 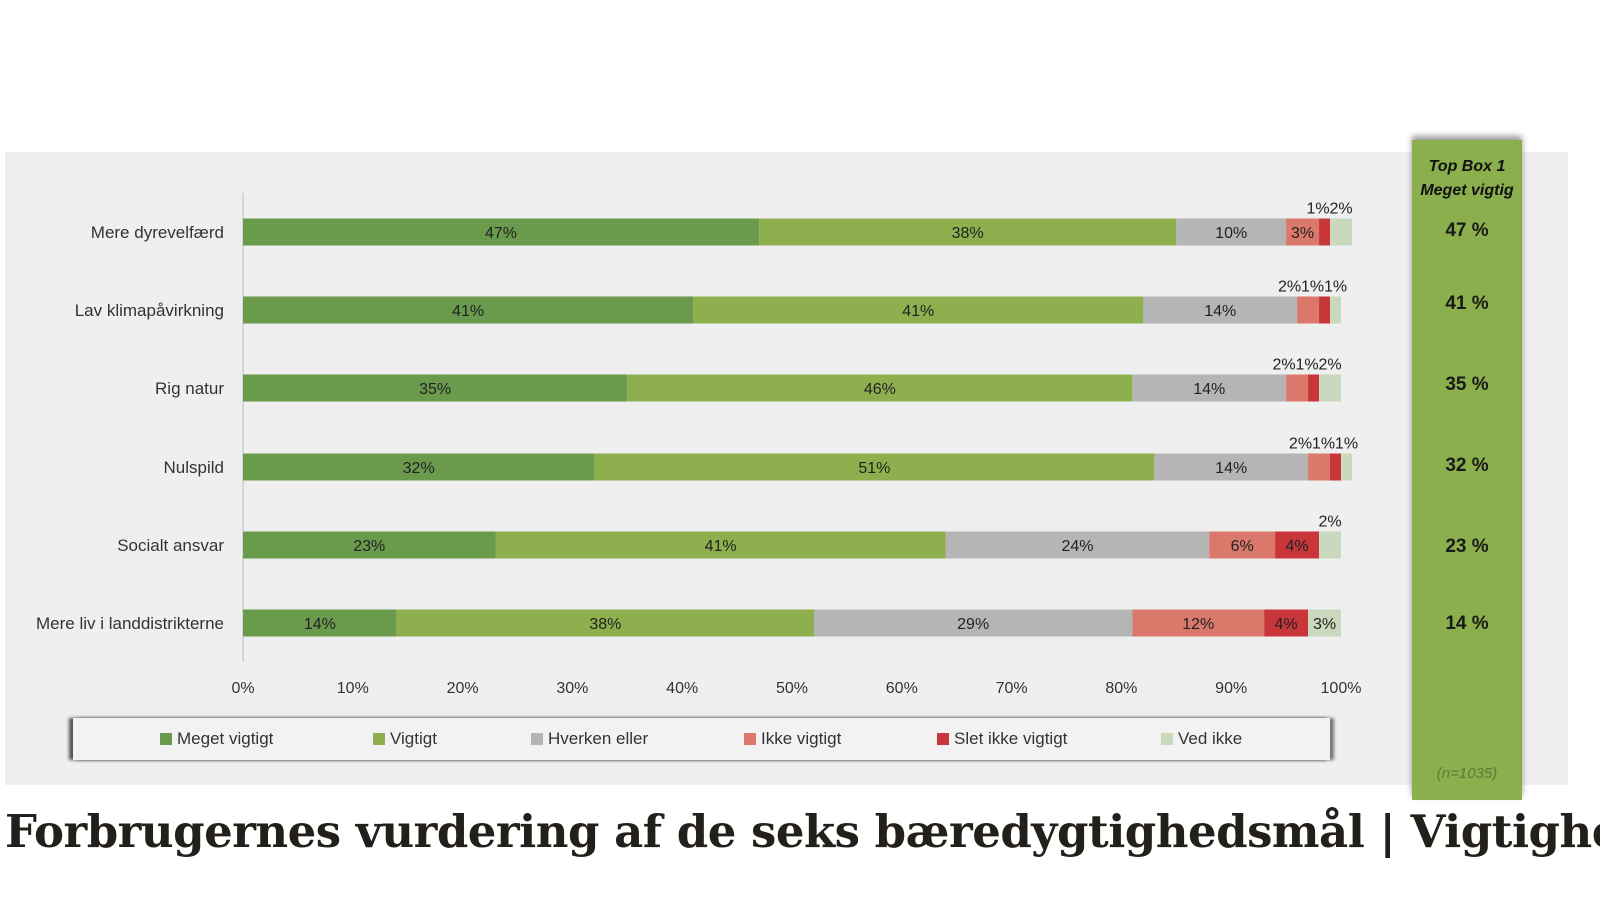 I want to click on top-box-value: 47 %, so click(x=1467, y=230).